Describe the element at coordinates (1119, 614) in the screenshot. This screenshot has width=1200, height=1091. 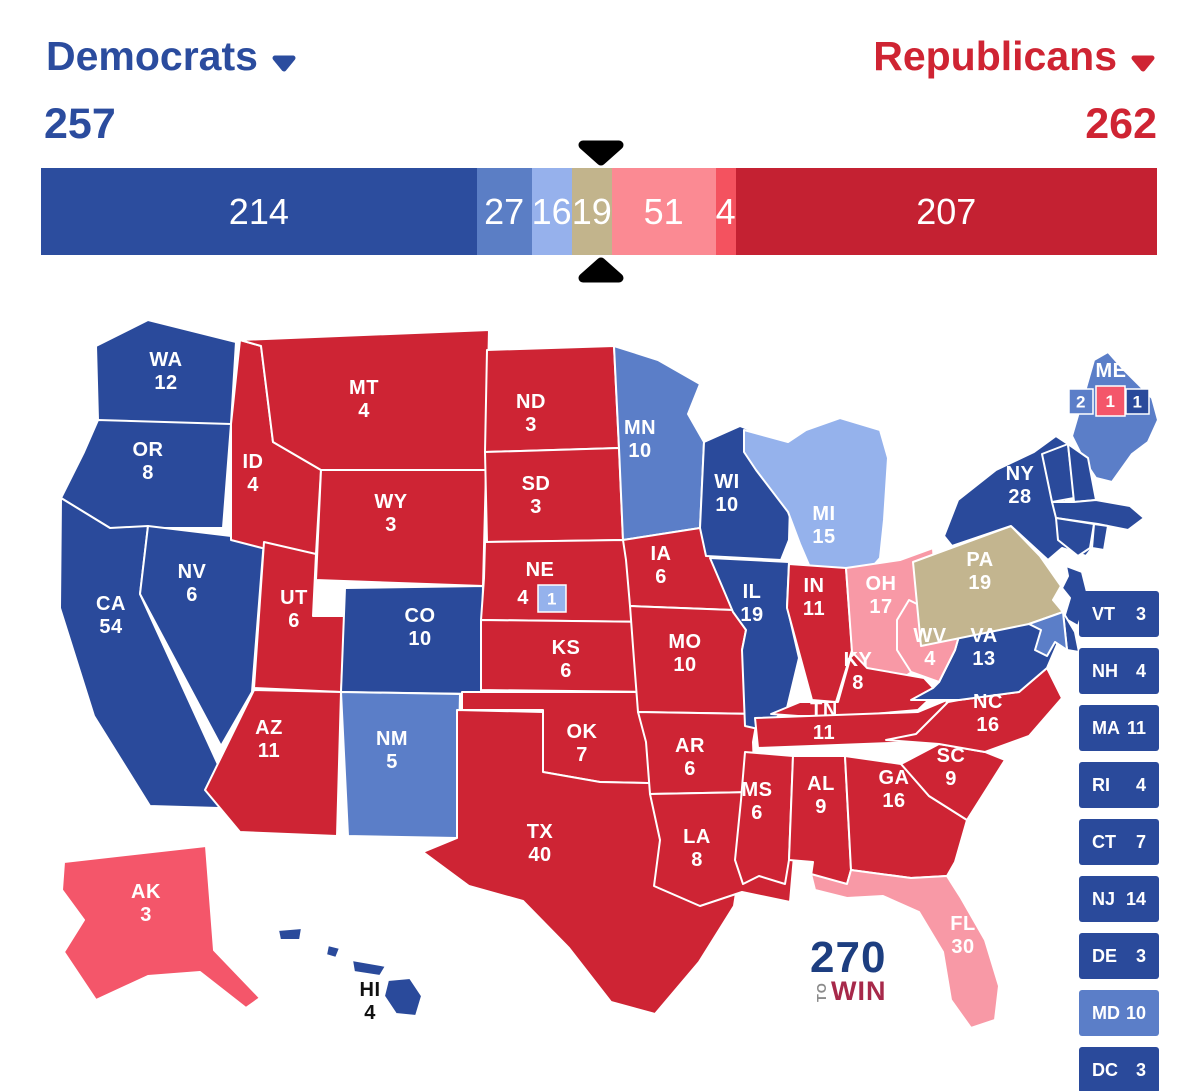
I see `side-box-vt: VT 3` at that location.